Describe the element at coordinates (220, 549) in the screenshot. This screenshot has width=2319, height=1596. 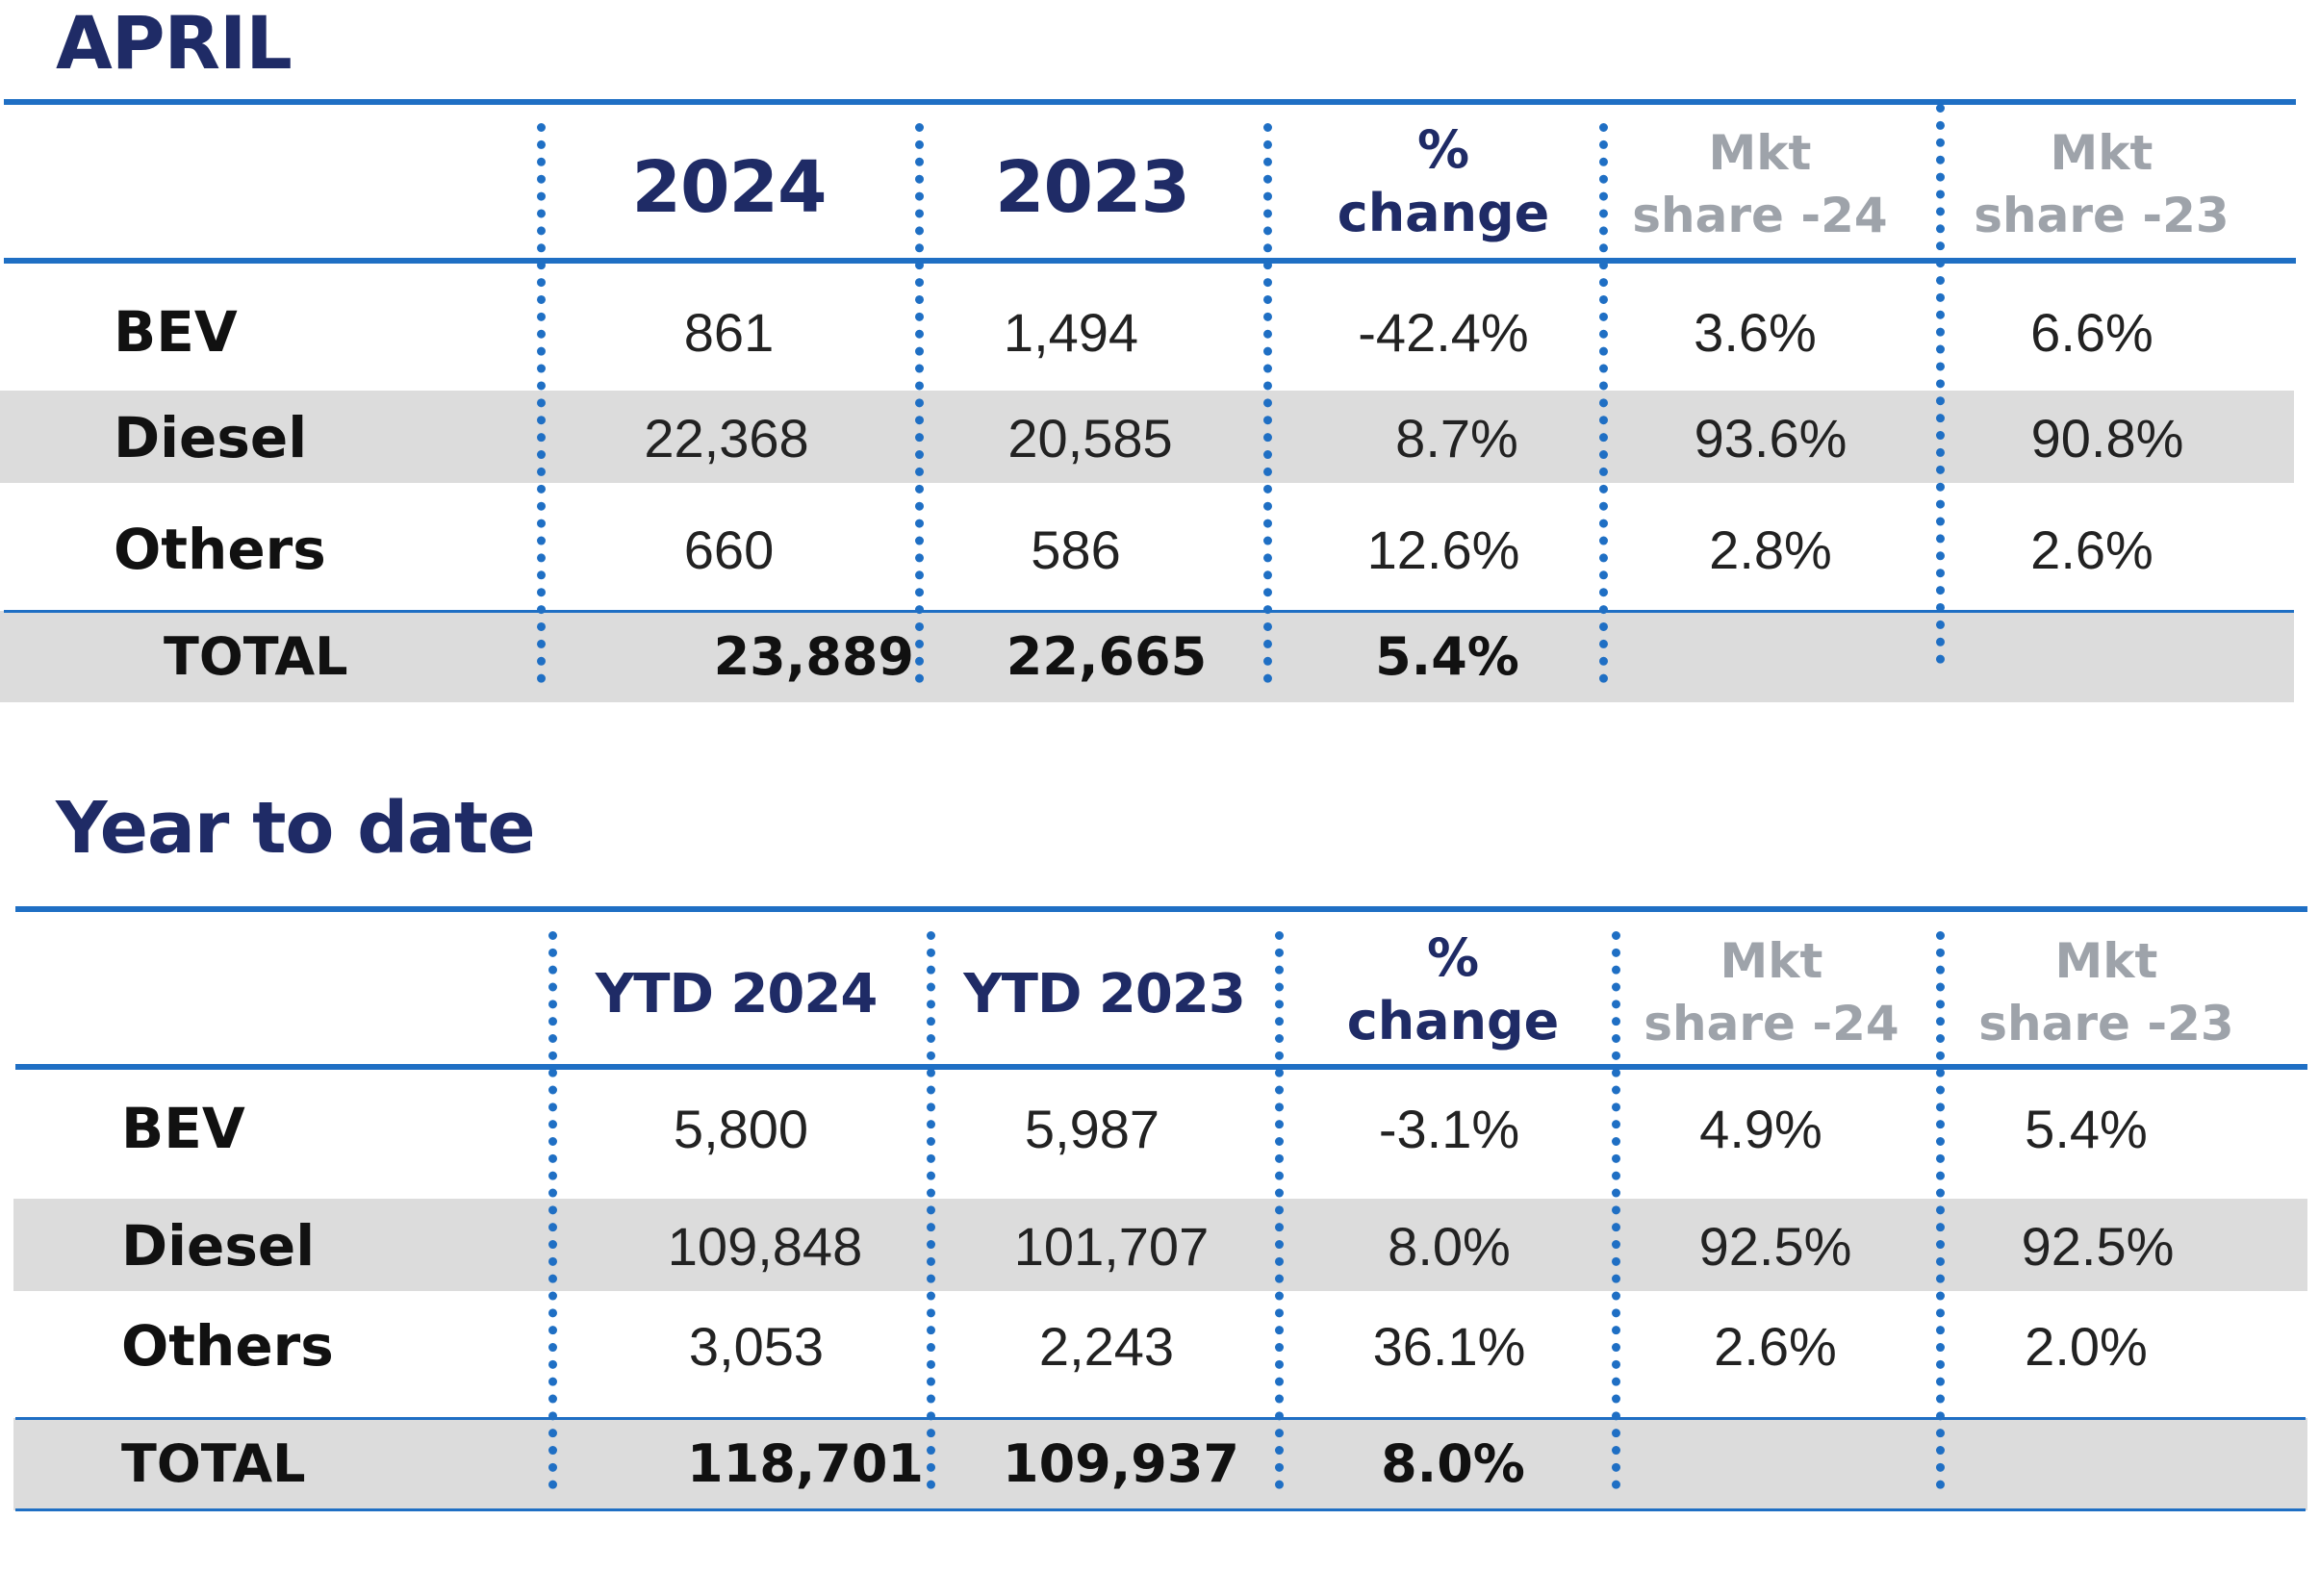
I see `april-row-label-others: Others` at that location.